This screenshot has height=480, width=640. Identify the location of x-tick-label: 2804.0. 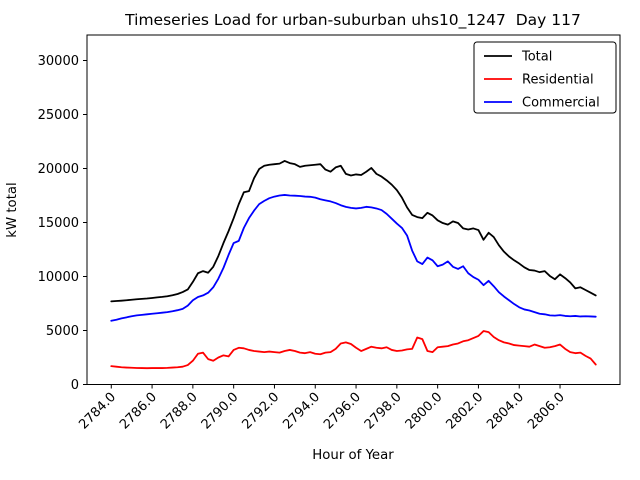
(505, 411).